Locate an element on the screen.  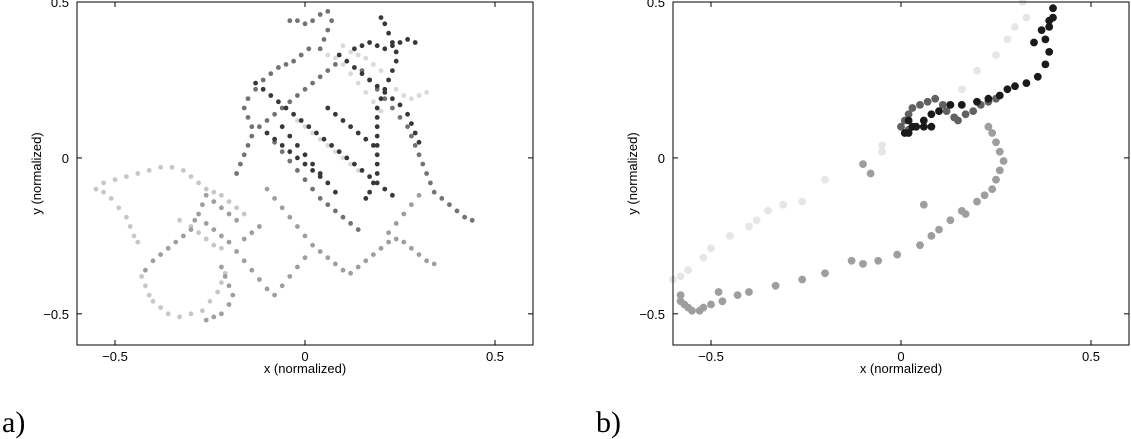
y-axis-label: y (normalized) is located at coordinates (632, 173).